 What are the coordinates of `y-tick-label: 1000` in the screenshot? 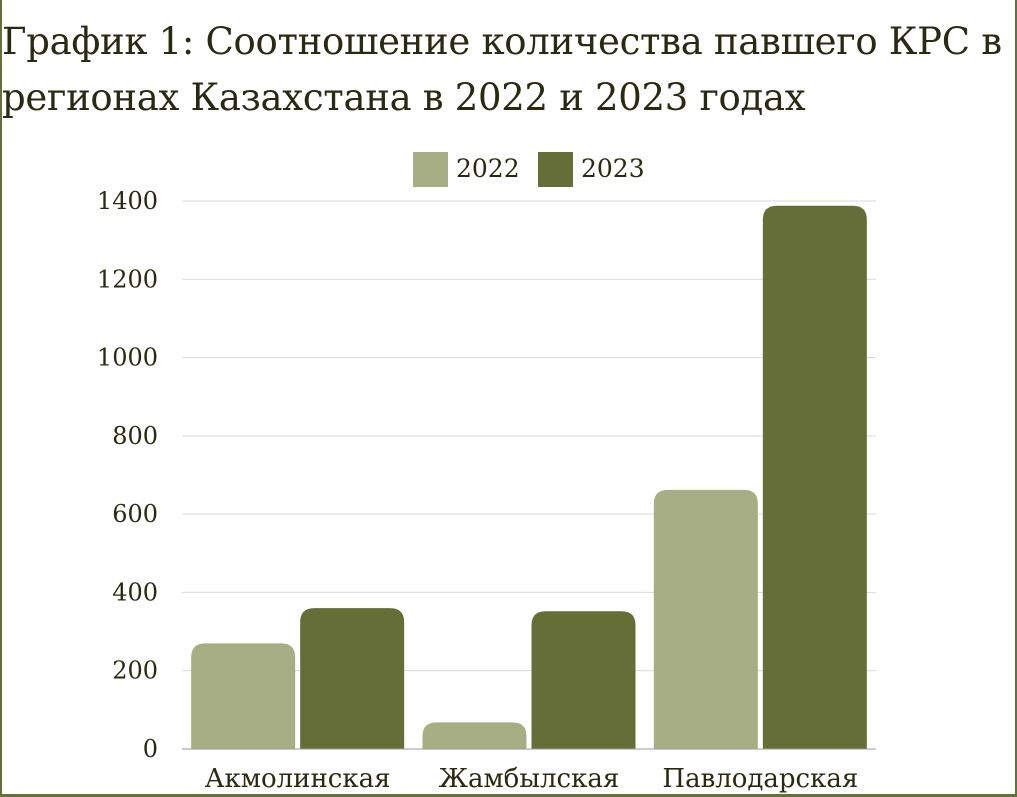 It's located at (127, 358).